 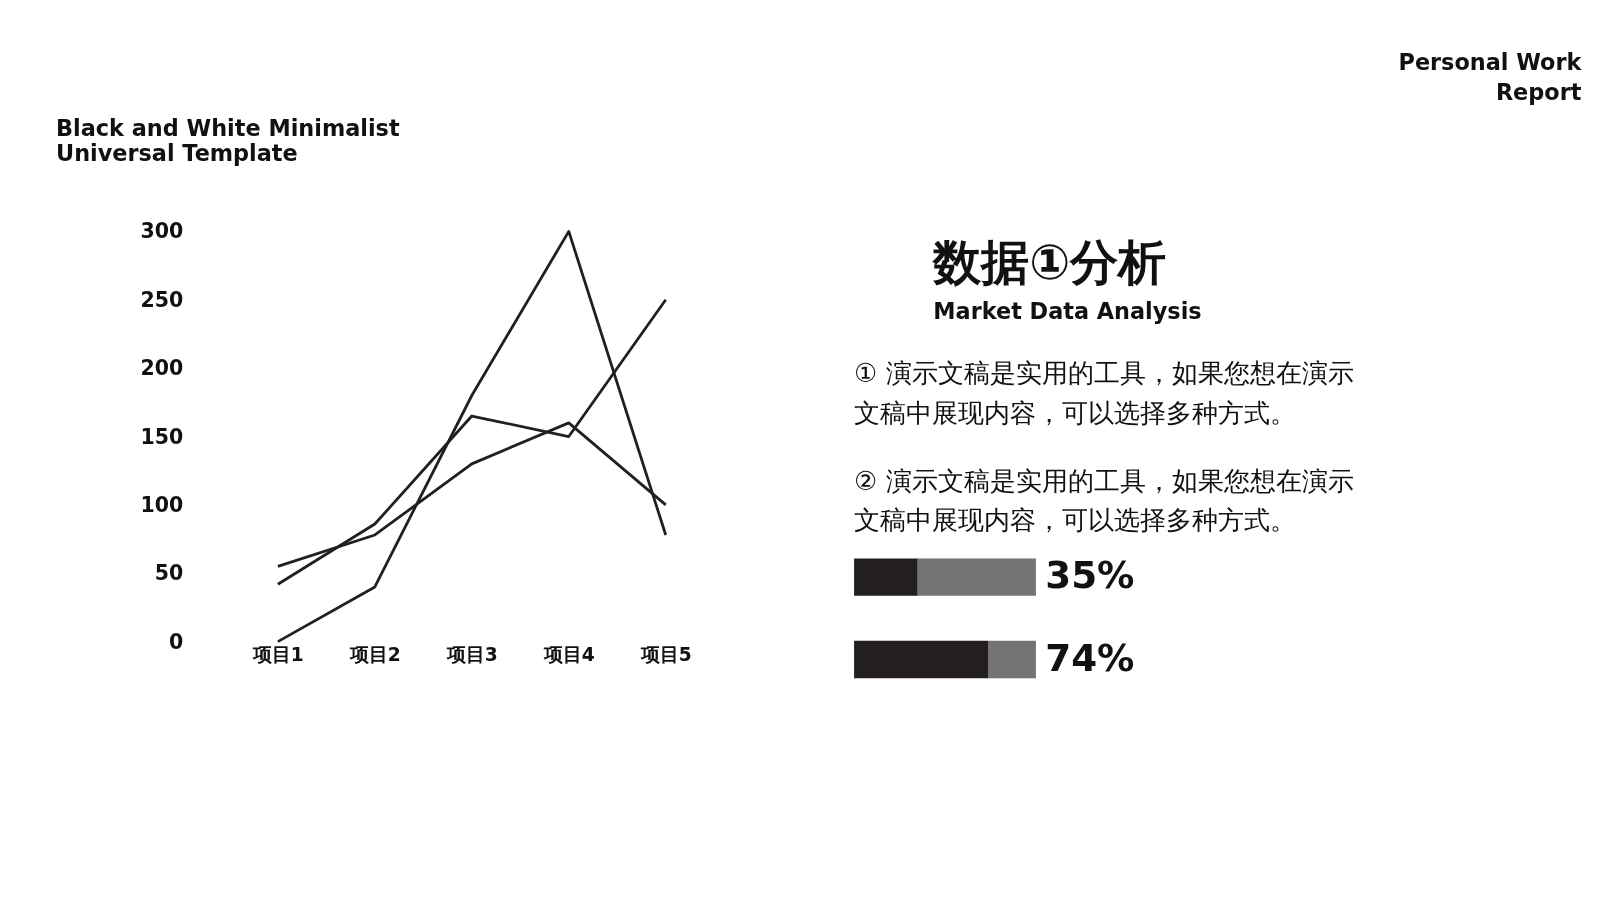 I want to click on text: Personal Work Report, so click(x=1490, y=77).